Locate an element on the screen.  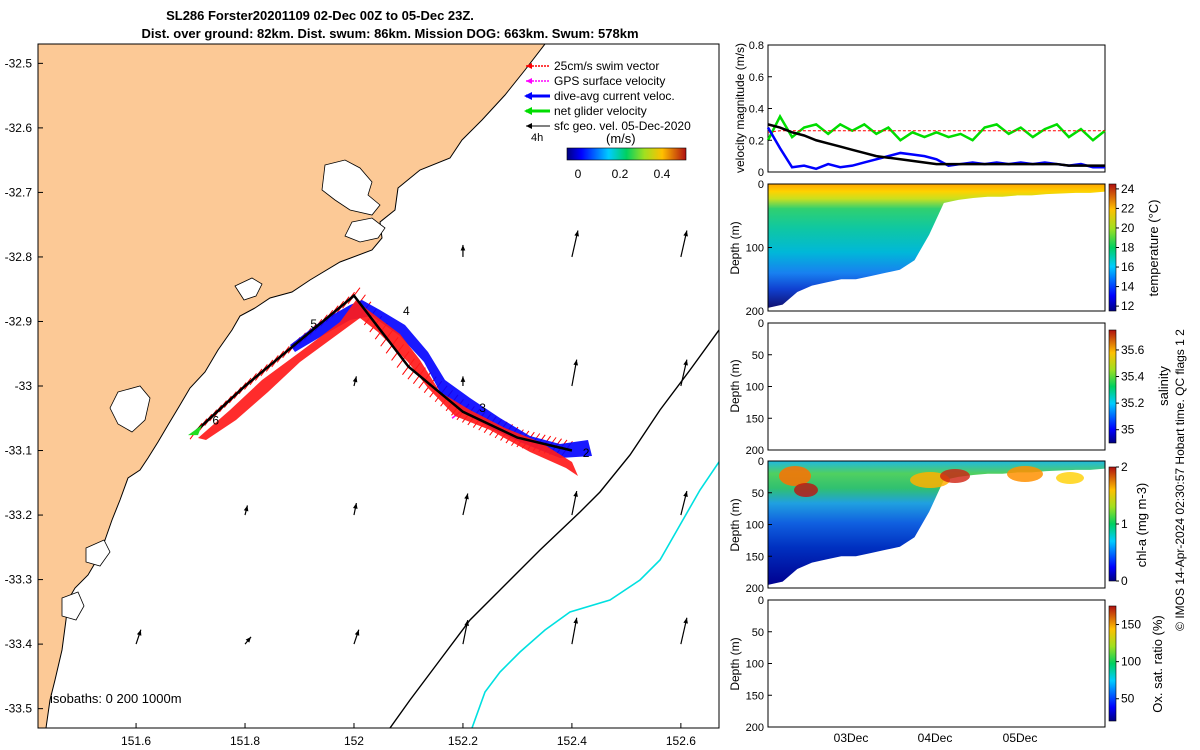
legend-label-4h: 4h is located at coordinates (537, 138).